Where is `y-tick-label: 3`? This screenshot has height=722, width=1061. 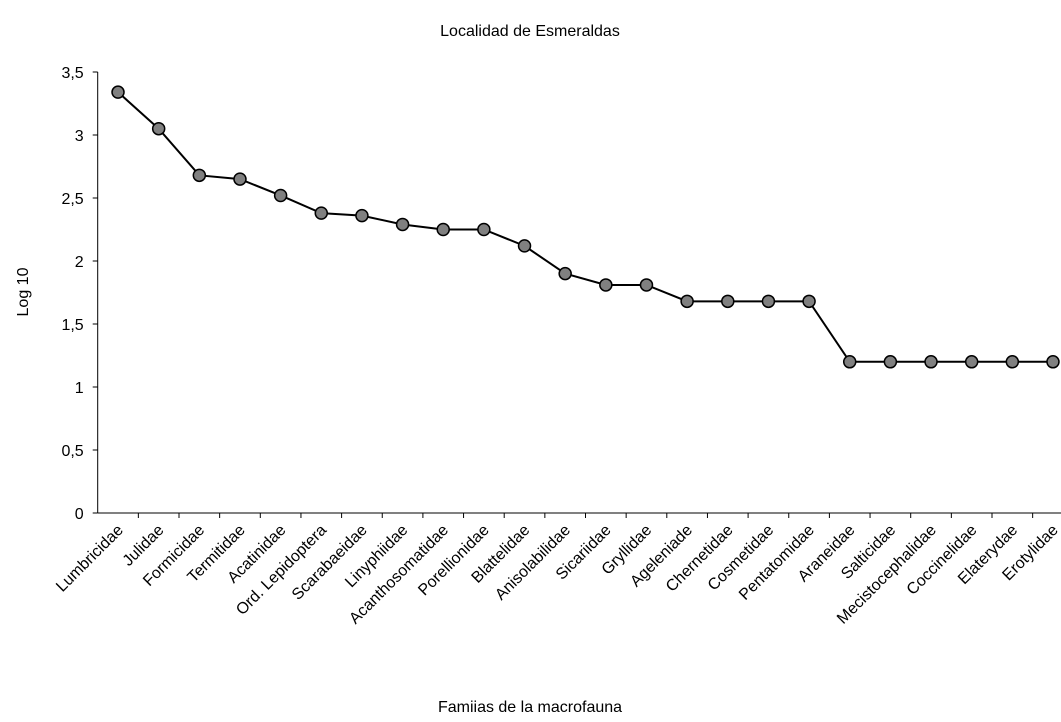 y-tick-label: 3 is located at coordinates (79, 136).